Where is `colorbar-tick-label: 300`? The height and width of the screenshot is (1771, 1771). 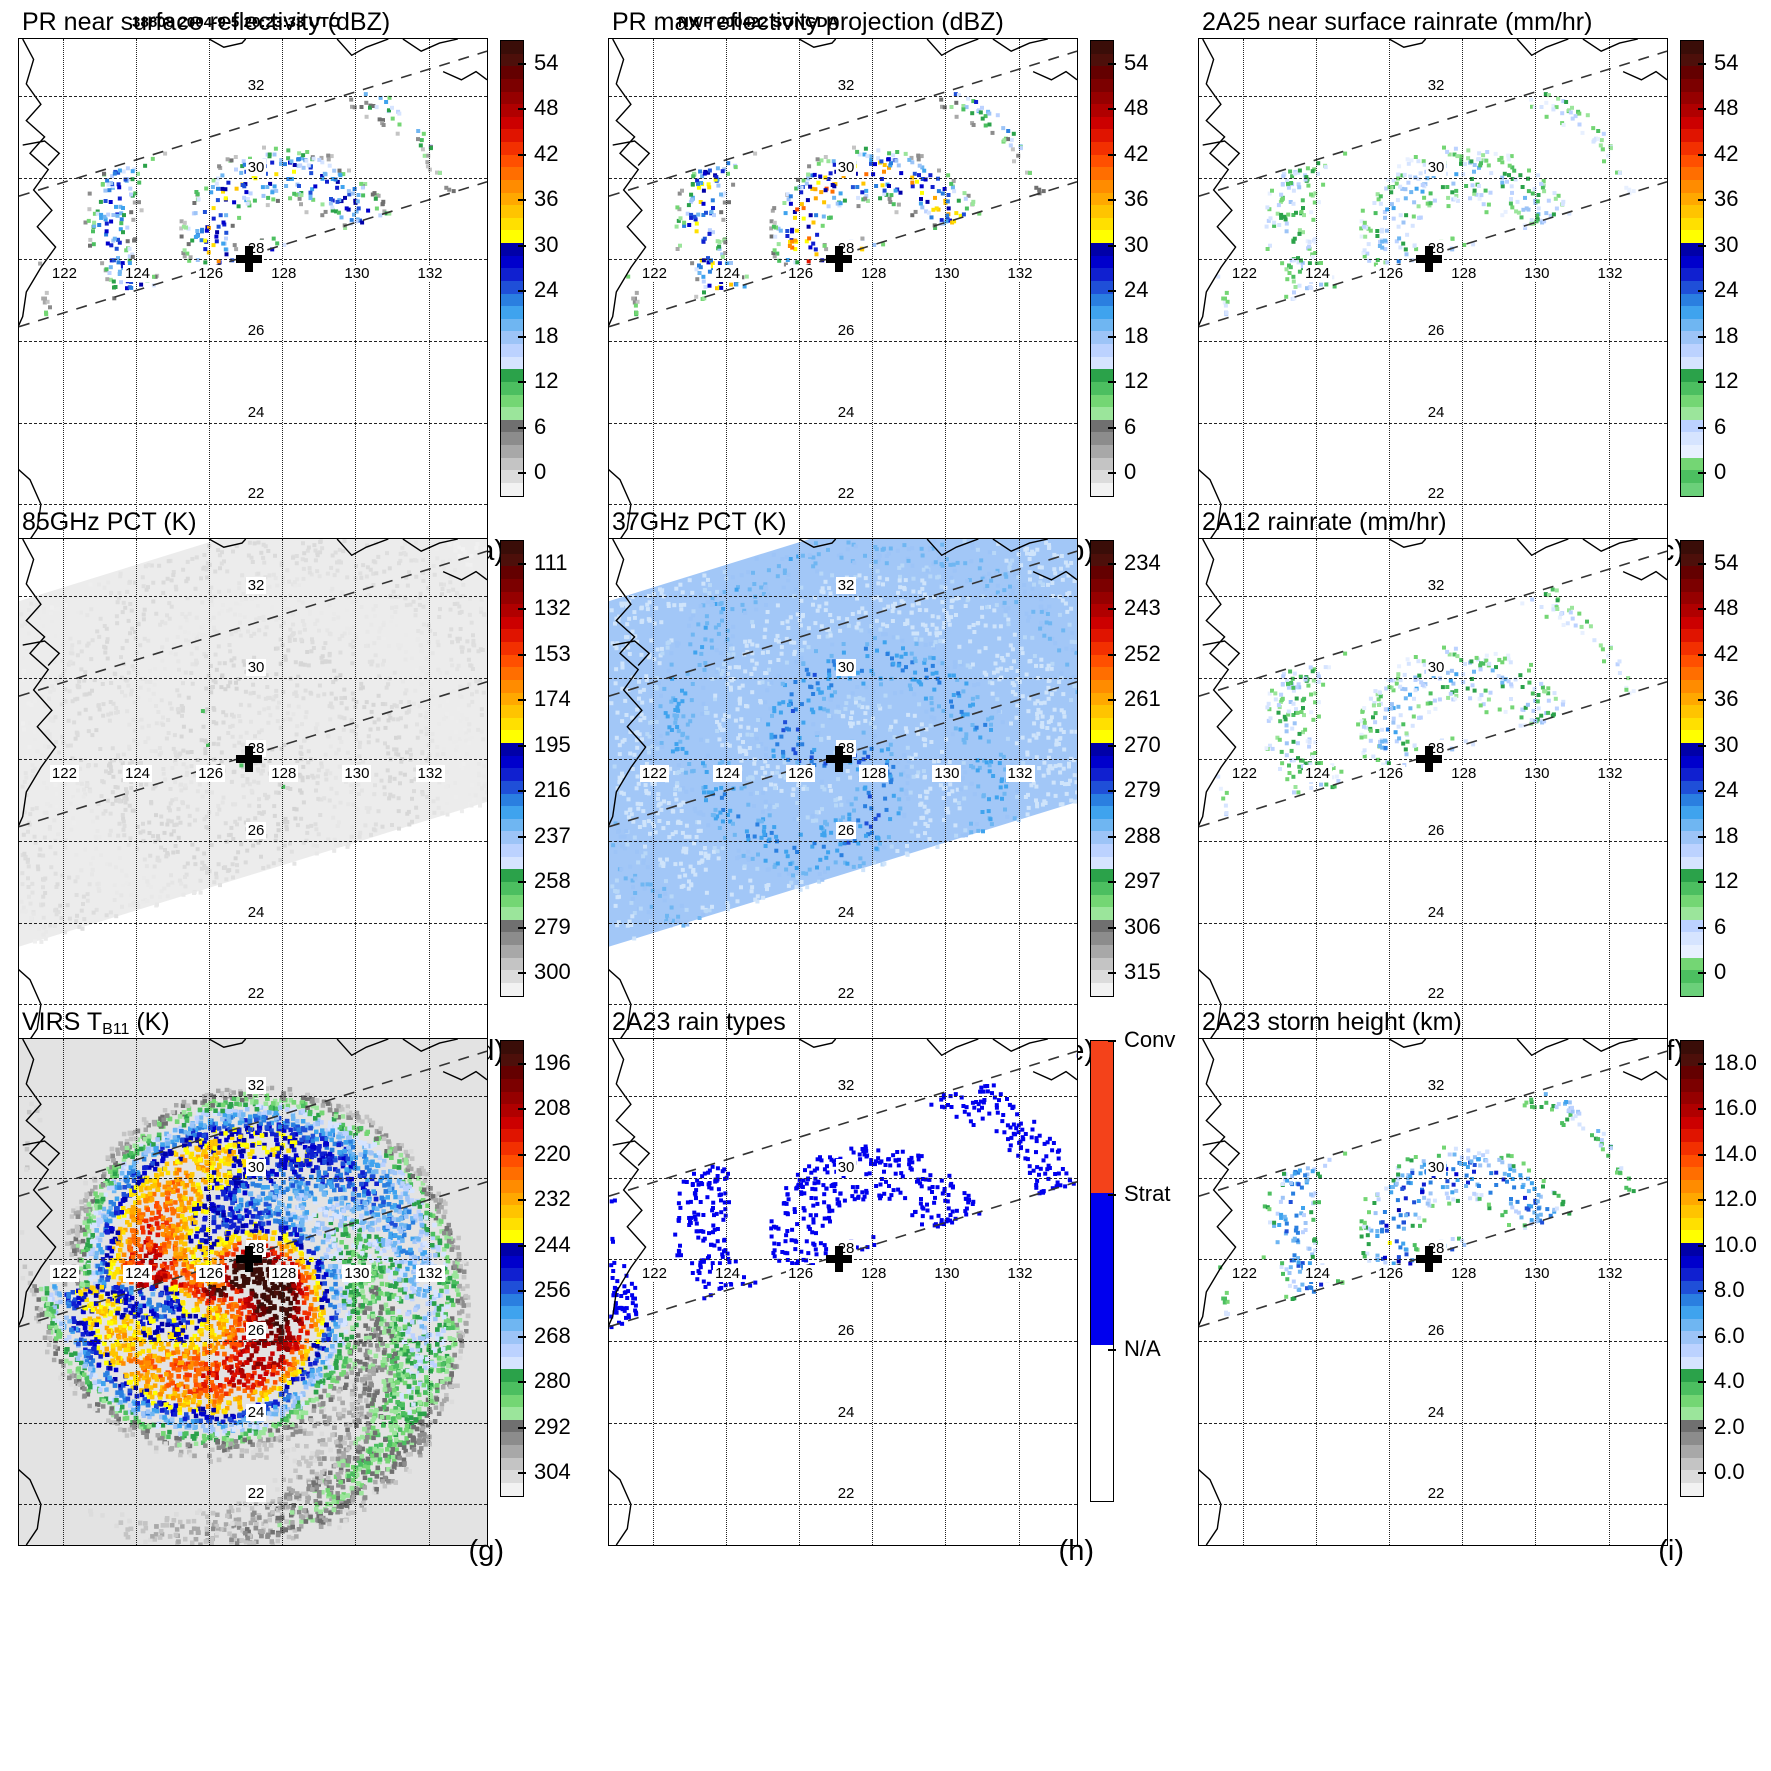
colorbar-tick-label: 300 is located at coordinates (552, 972).